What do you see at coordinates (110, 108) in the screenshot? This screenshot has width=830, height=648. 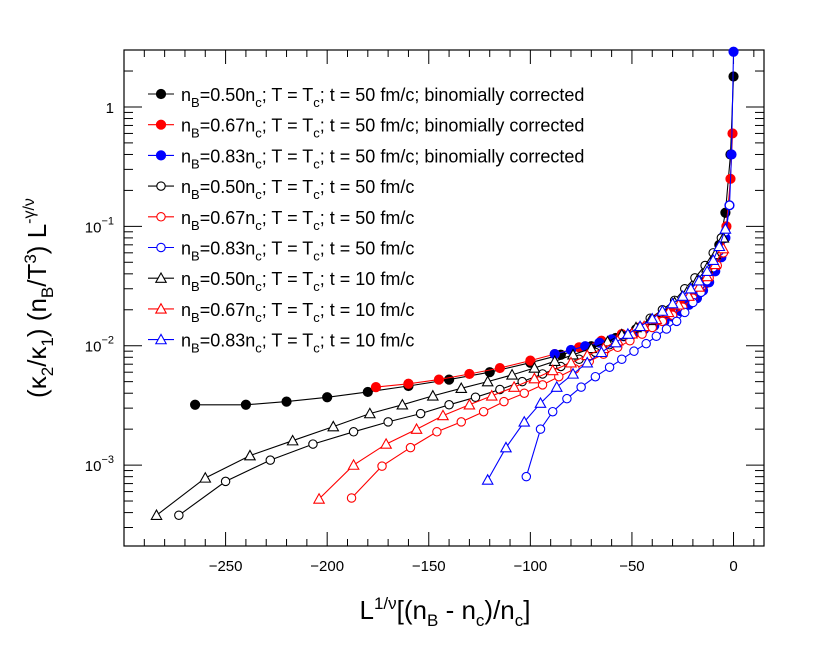 I see `y-tick-label: 1` at bounding box center [110, 108].